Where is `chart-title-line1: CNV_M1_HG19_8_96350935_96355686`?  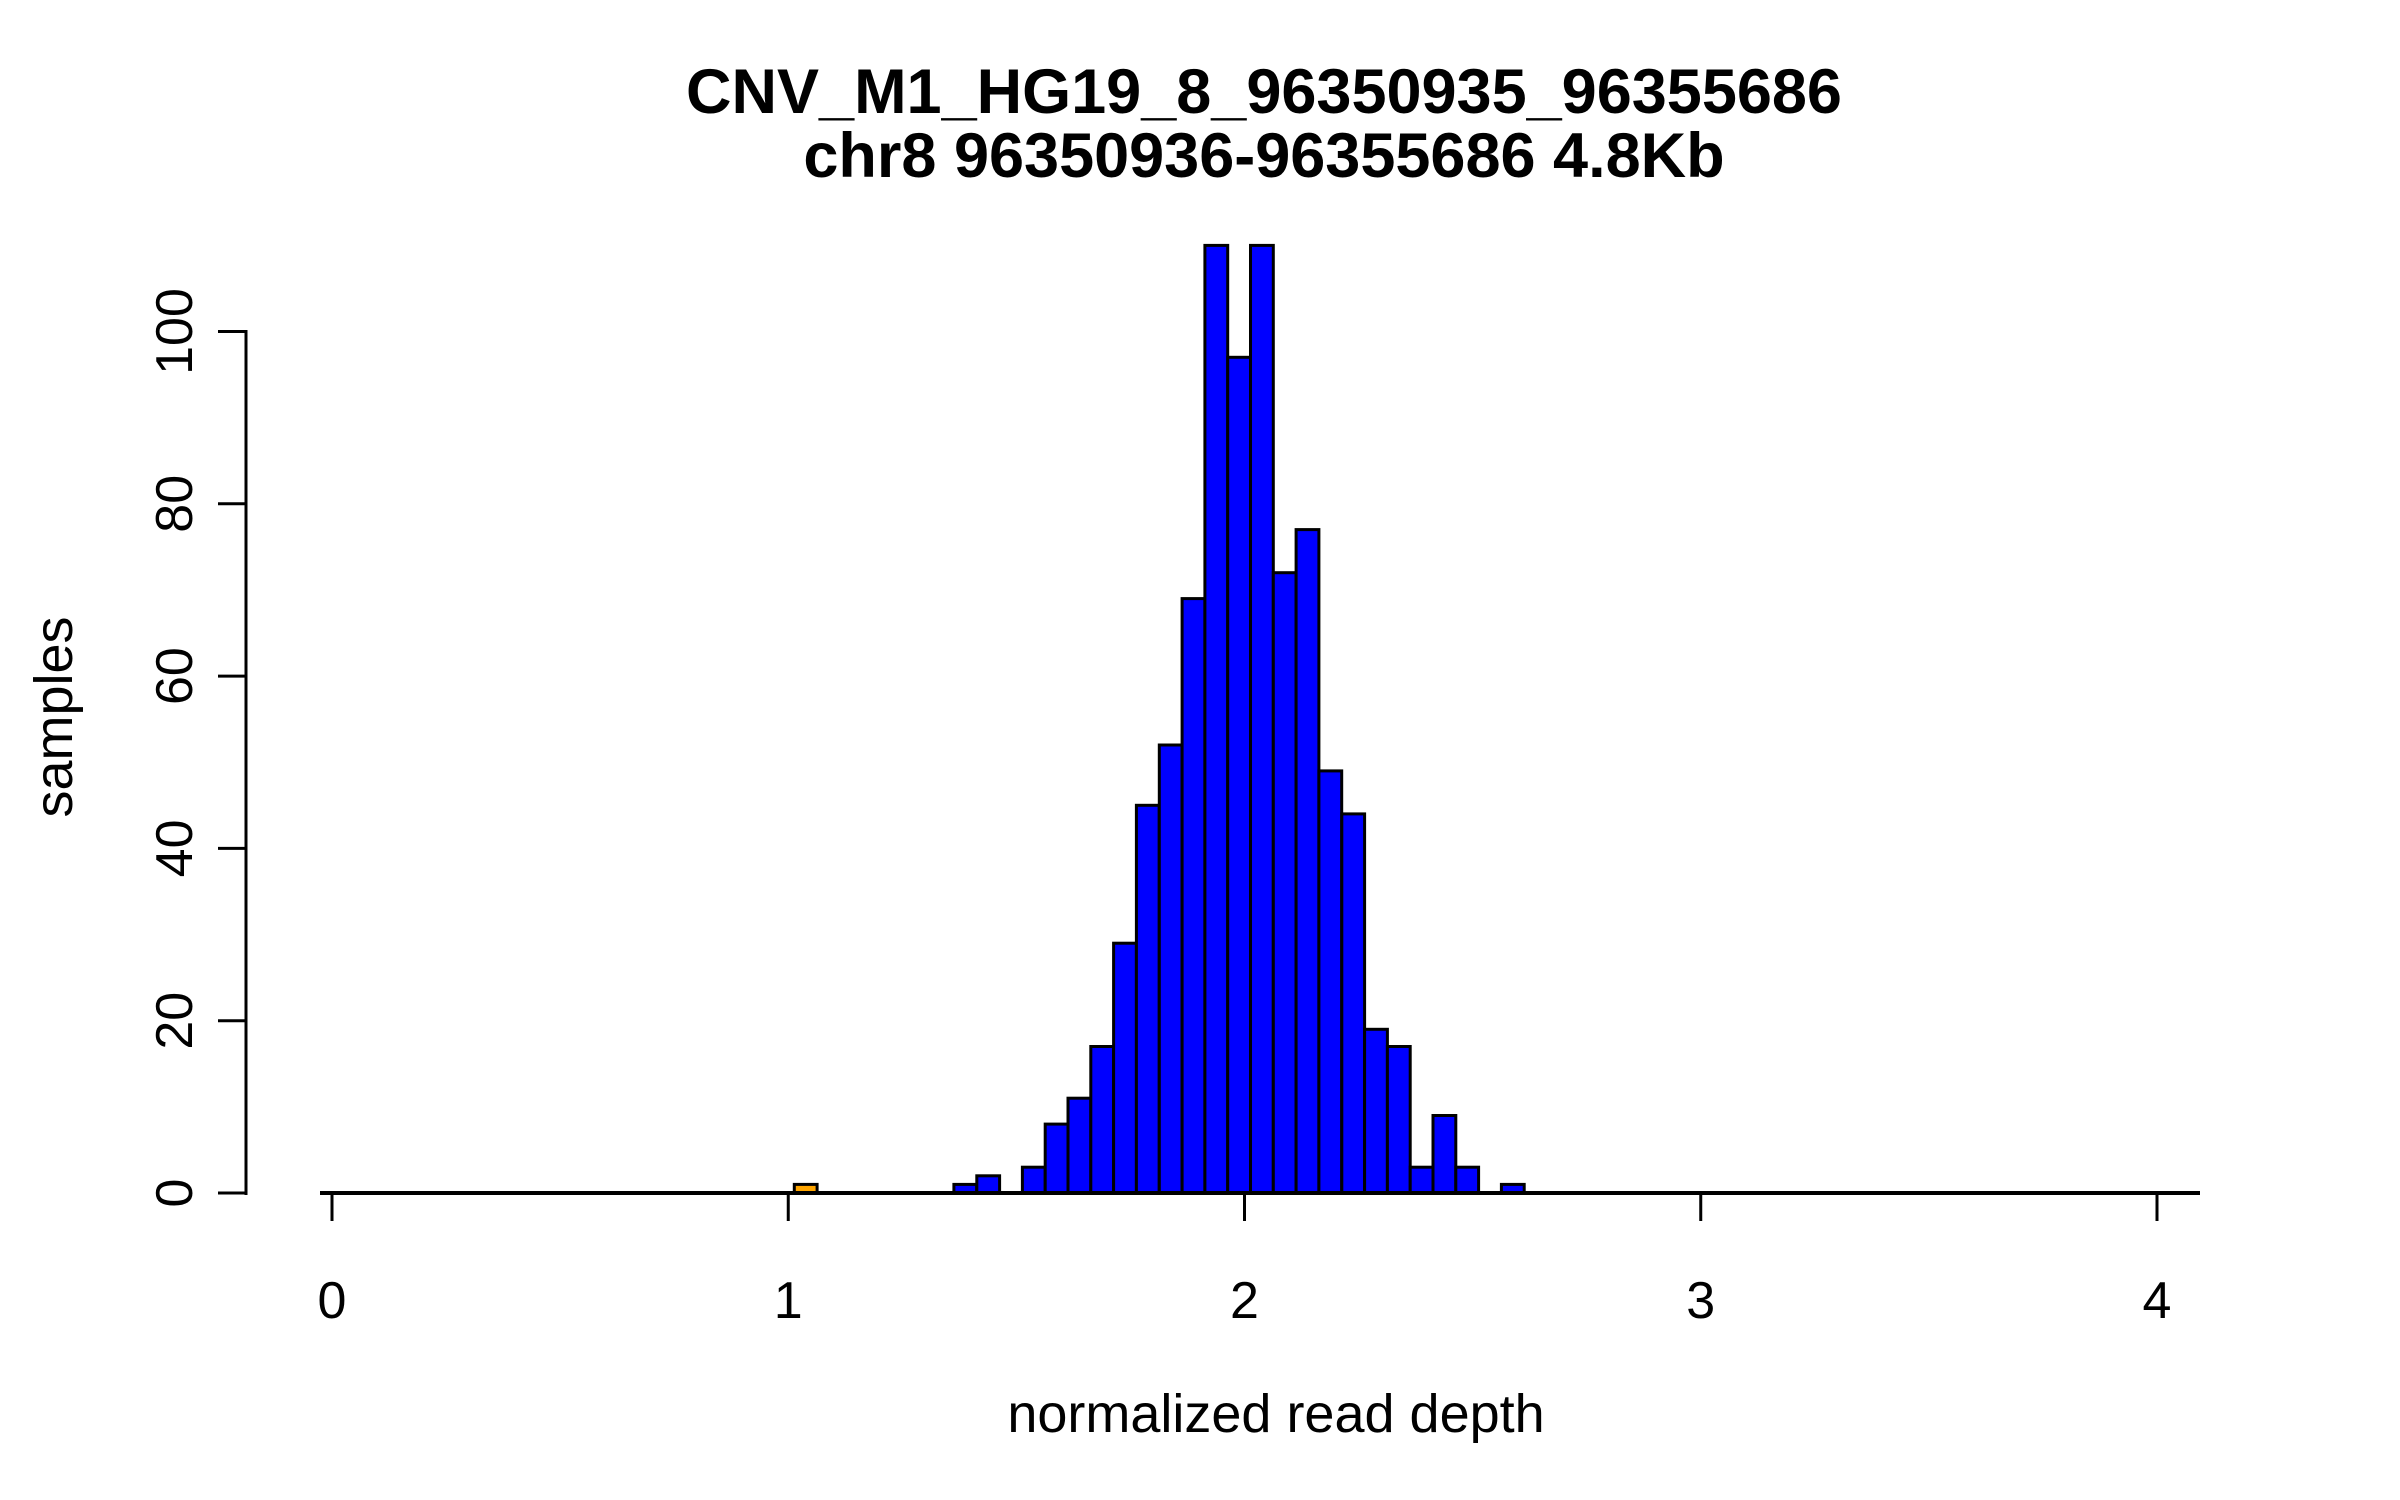
chart-title-line1: CNV_M1_HG19_8_96350935_96355686 is located at coordinates (1264, 92).